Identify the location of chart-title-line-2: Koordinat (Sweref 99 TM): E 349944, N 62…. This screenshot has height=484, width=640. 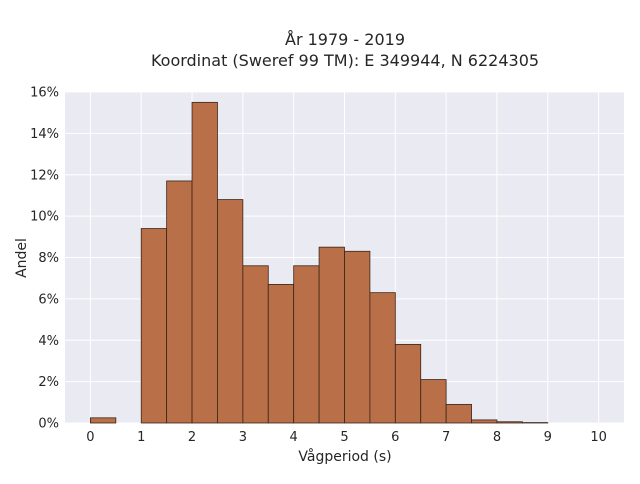
(345, 60).